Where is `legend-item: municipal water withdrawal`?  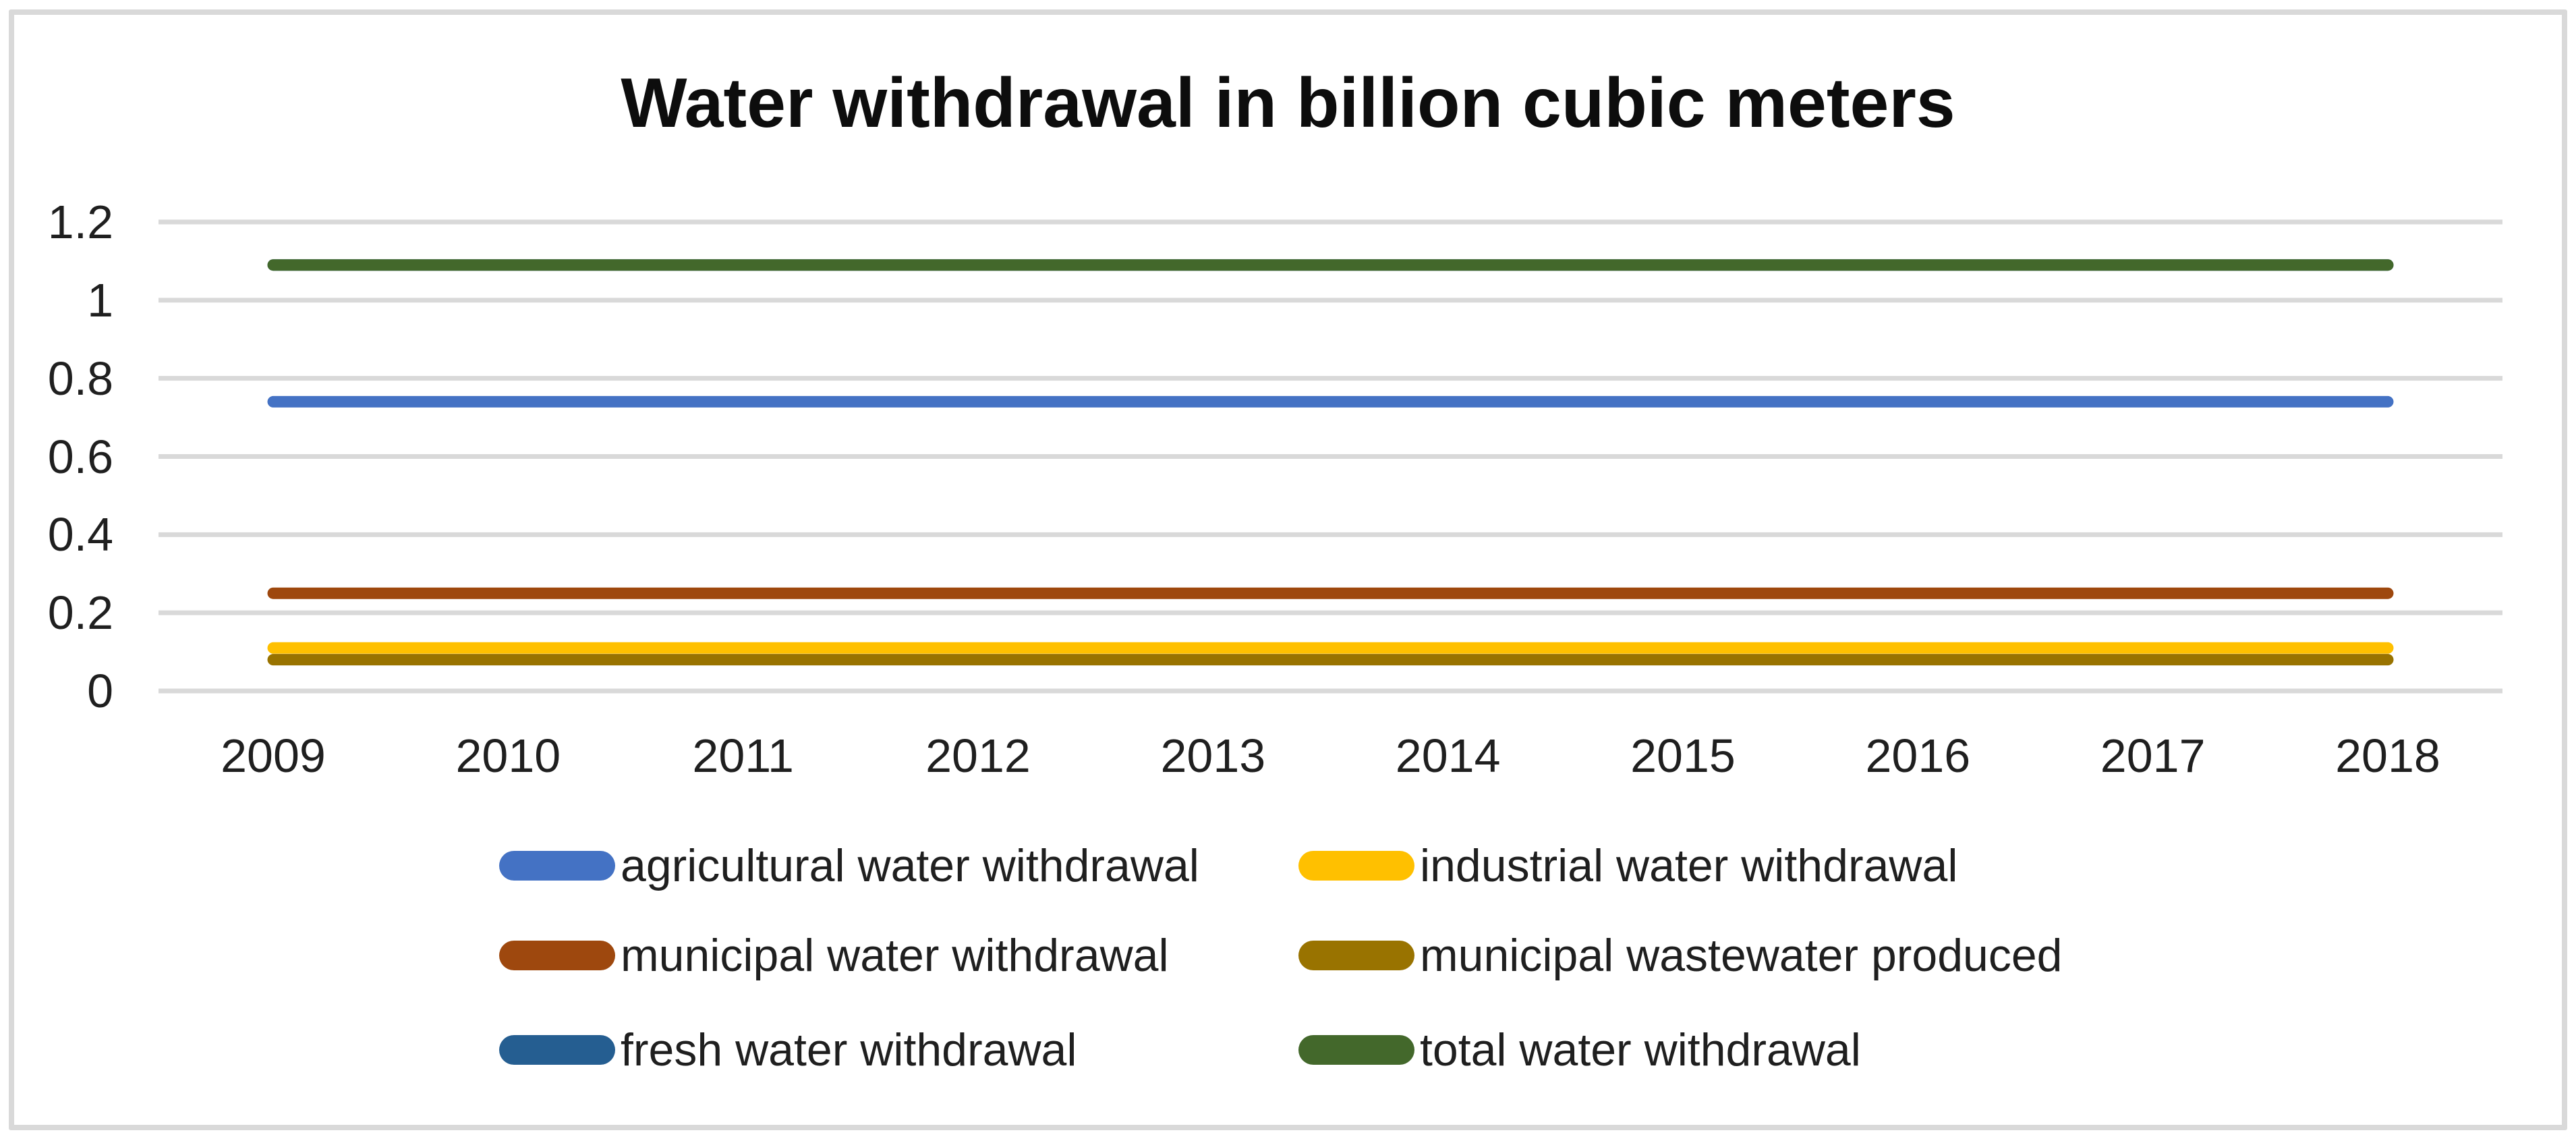 legend-item: municipal water withdrawal is located at coordinates (834, 955).